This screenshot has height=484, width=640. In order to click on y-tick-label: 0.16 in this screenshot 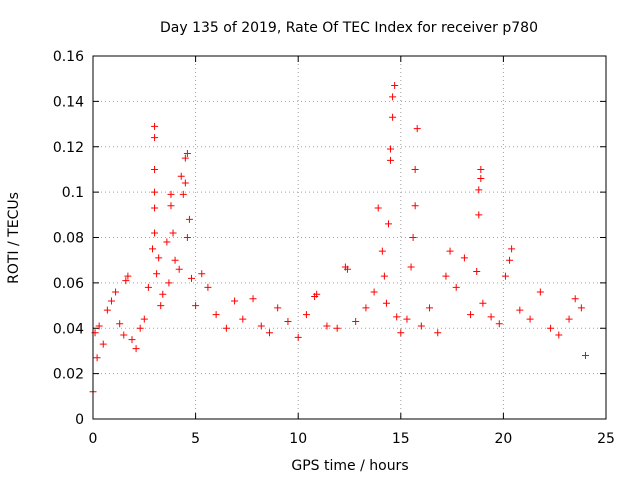, I will do `click(68, 57)`.